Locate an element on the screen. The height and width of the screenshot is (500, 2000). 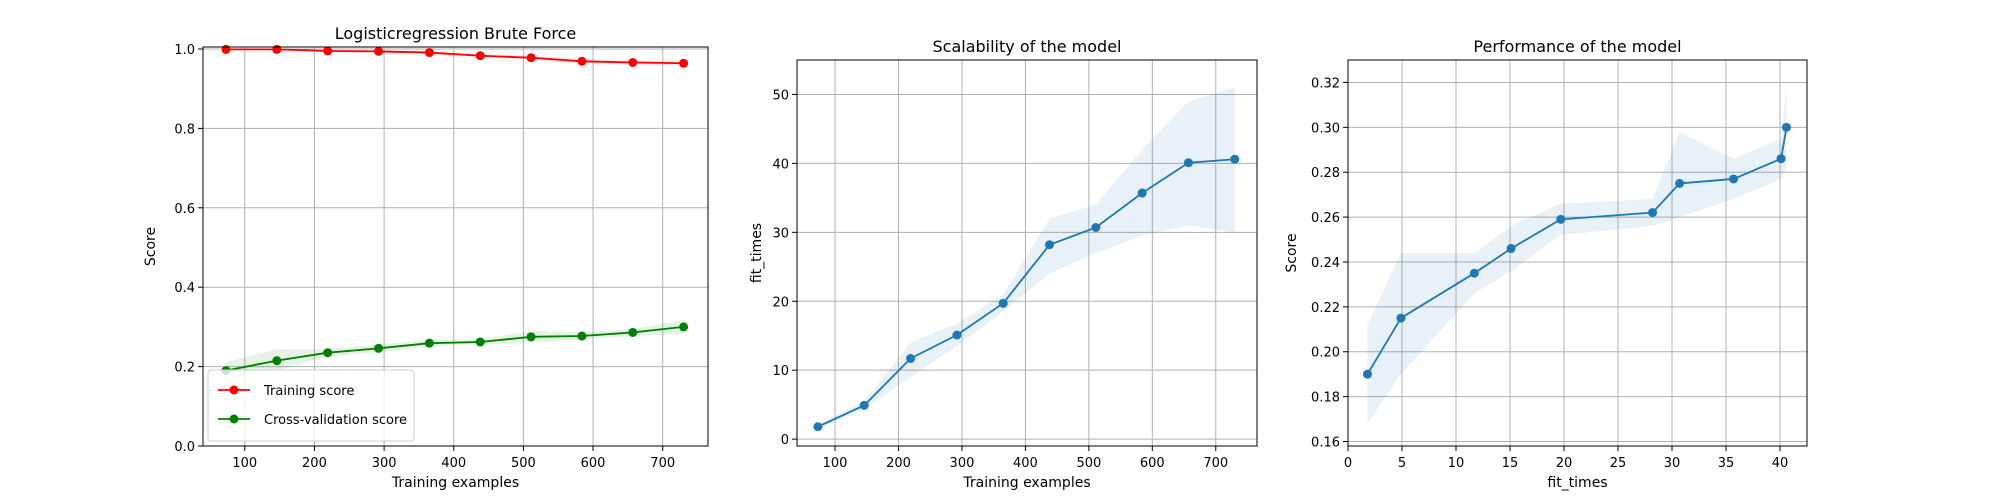
learning-curve-x-tick-label: 700 is located at coordinates (662, 463).